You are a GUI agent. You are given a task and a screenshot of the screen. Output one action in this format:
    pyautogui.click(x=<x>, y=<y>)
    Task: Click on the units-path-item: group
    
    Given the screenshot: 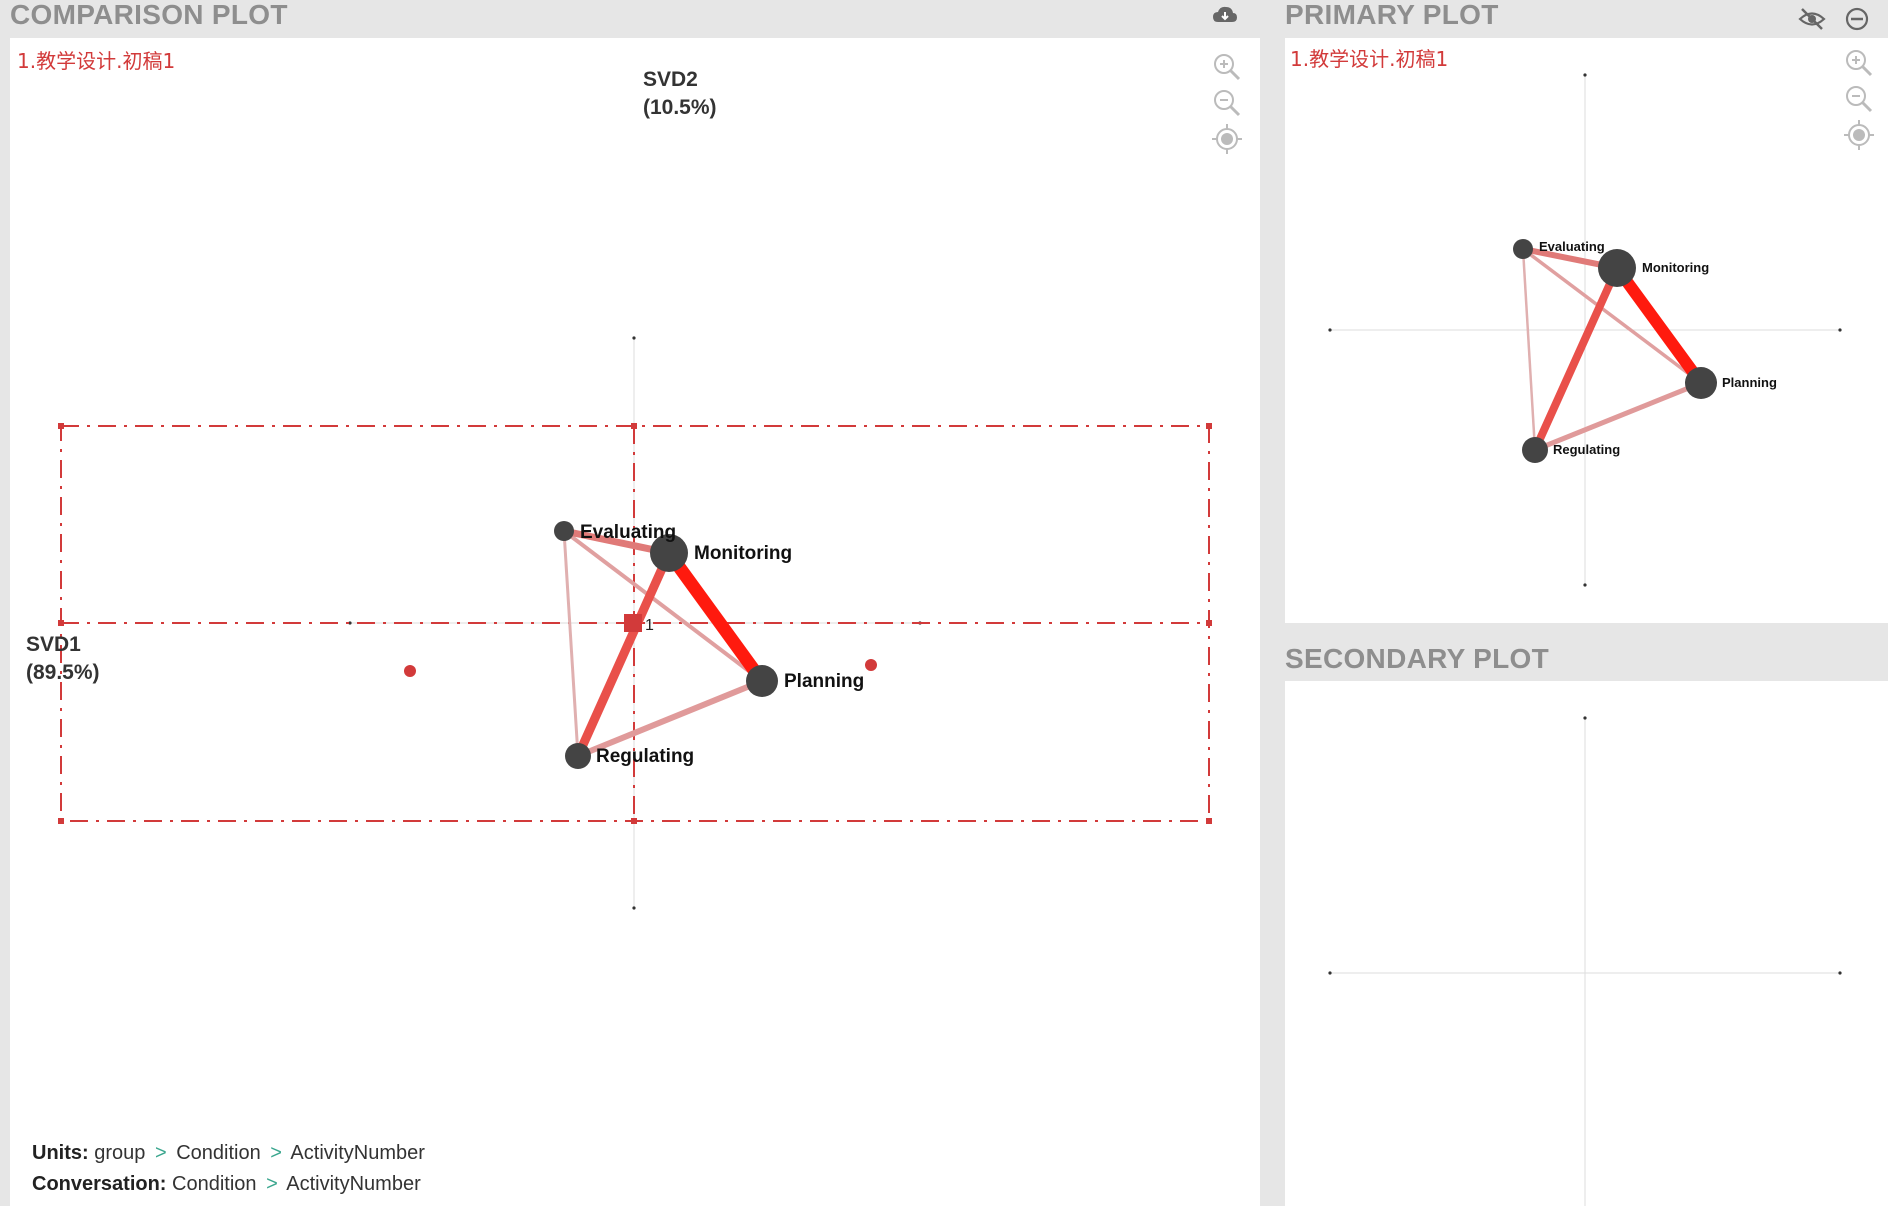 What is the action you would take?
    pyautogui.click(x=120, y=1153)
    